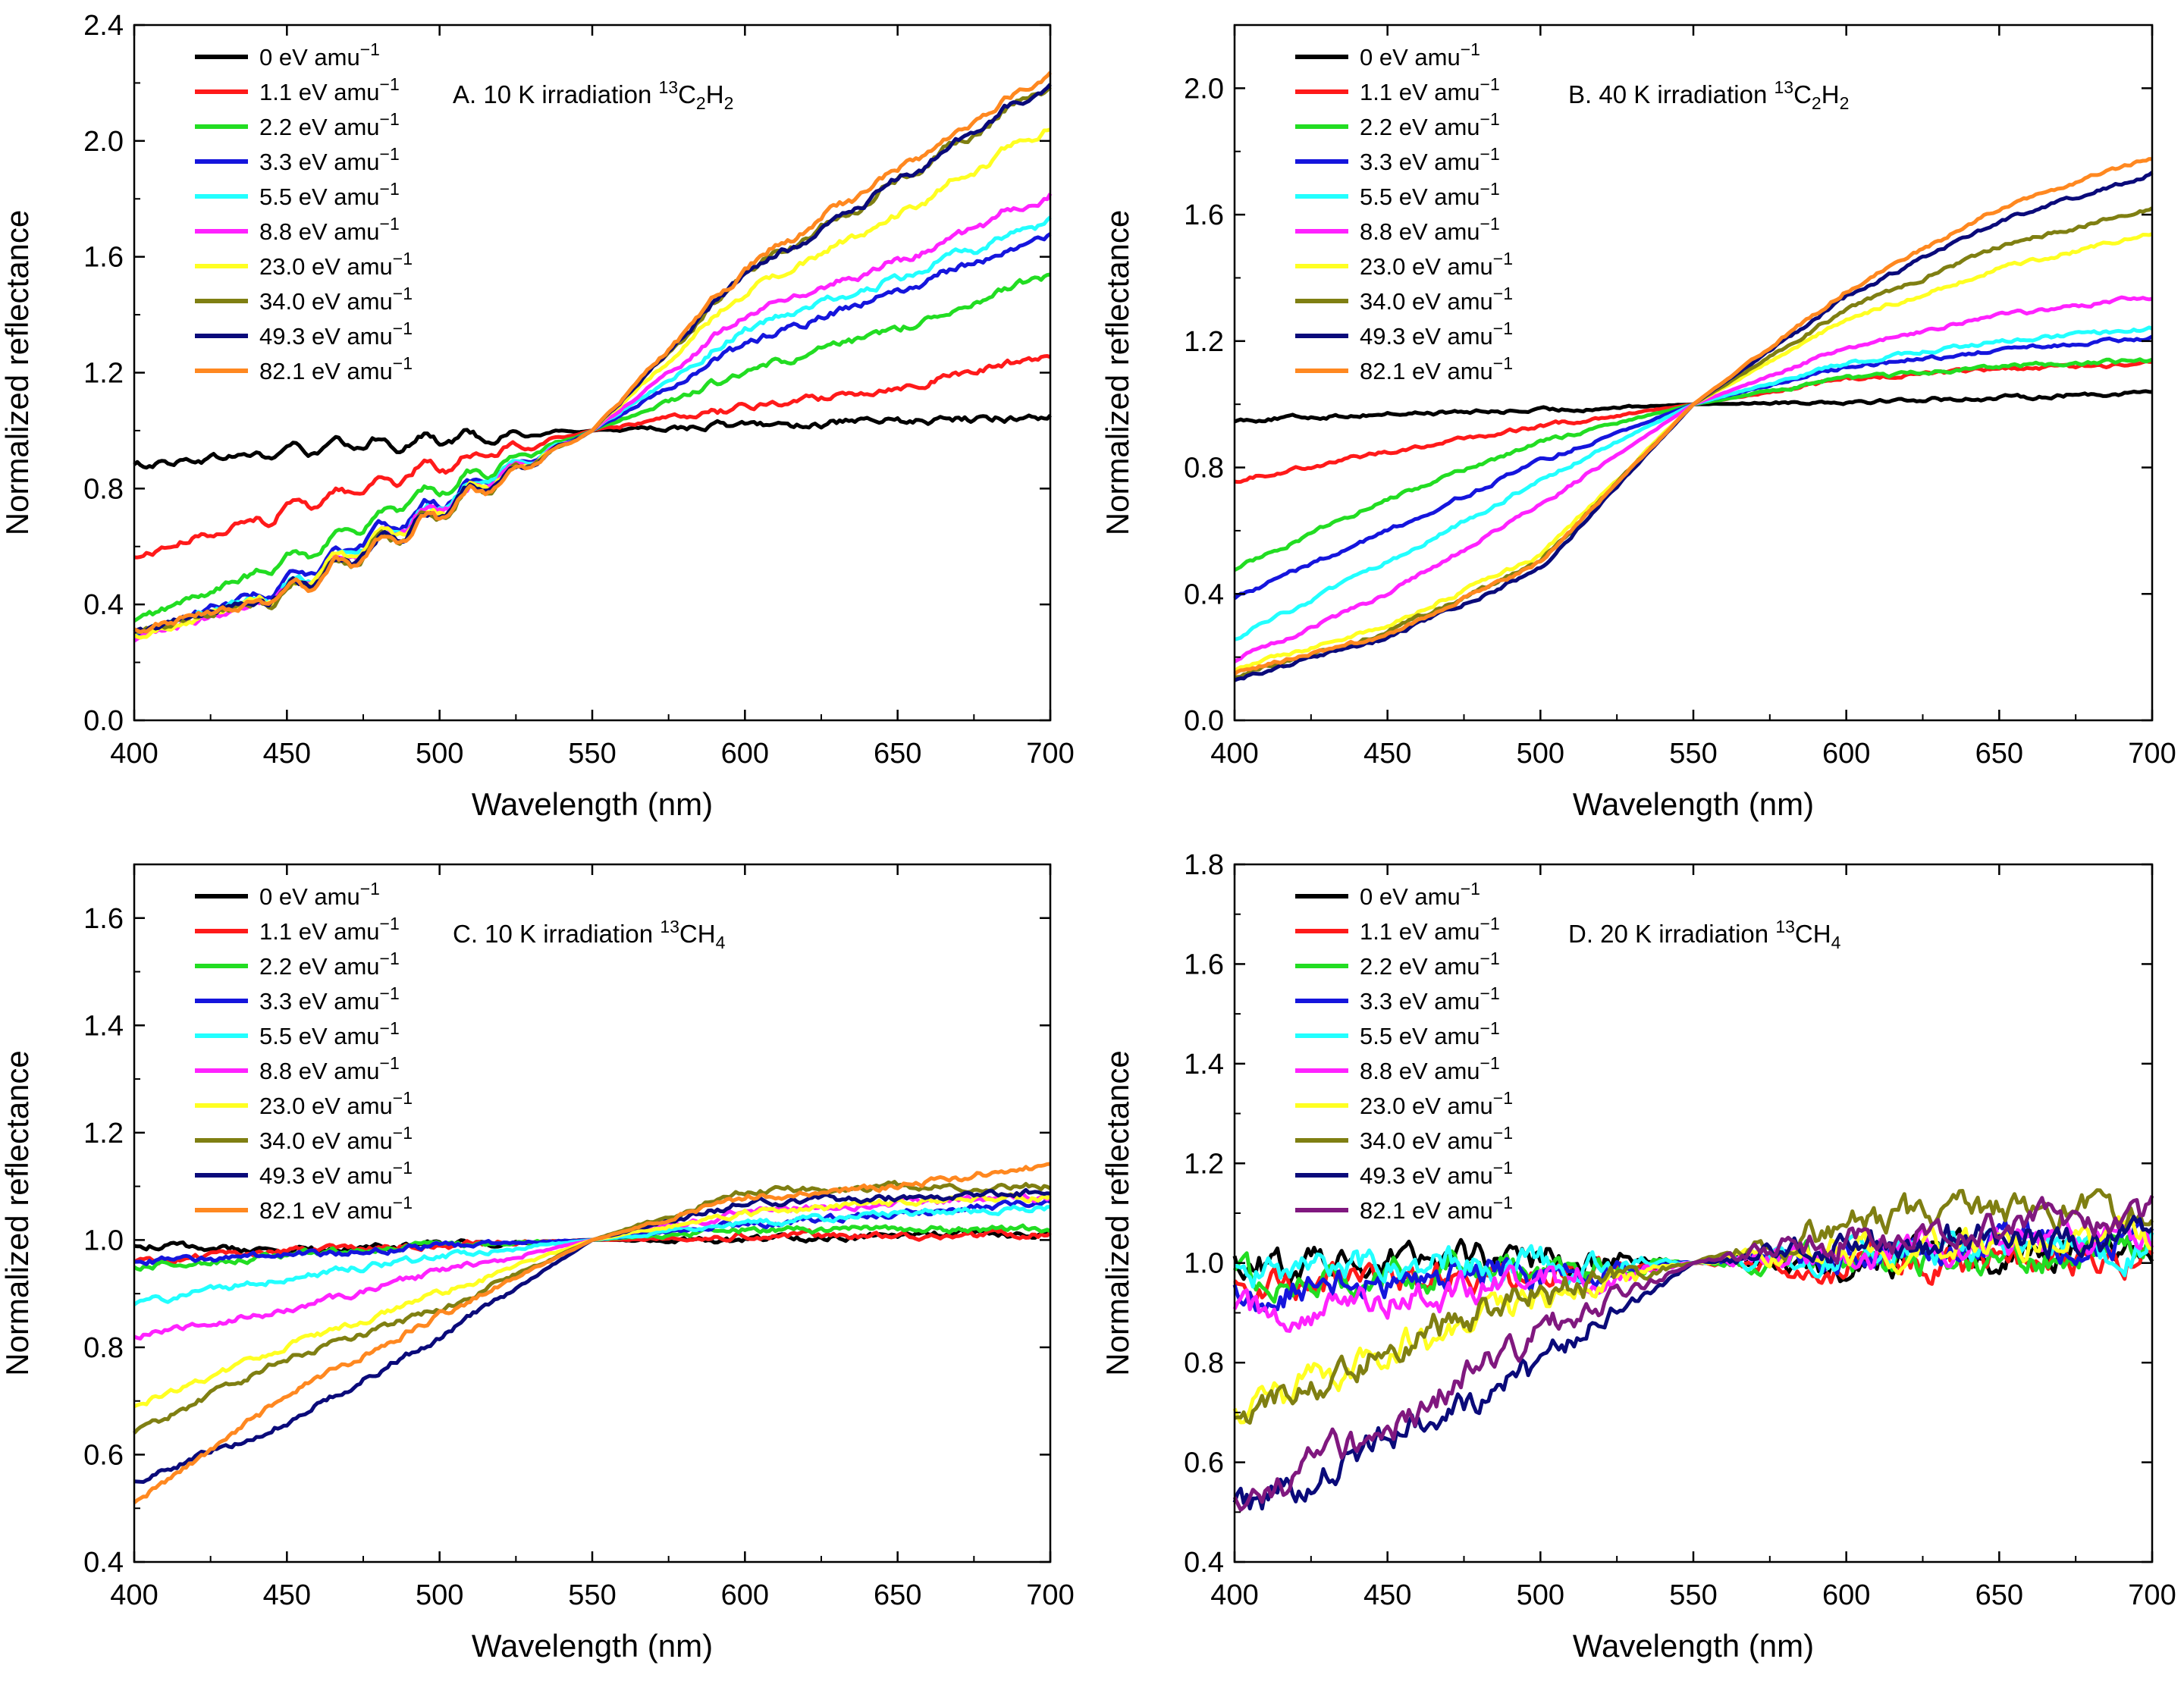 The image size is (2184, 1681). What do you see at coordinates (1704, 934) in the screenshot?
I see `panel-title: D. 20 K irradiation 13CH4` at bounding box center [1704, 934].